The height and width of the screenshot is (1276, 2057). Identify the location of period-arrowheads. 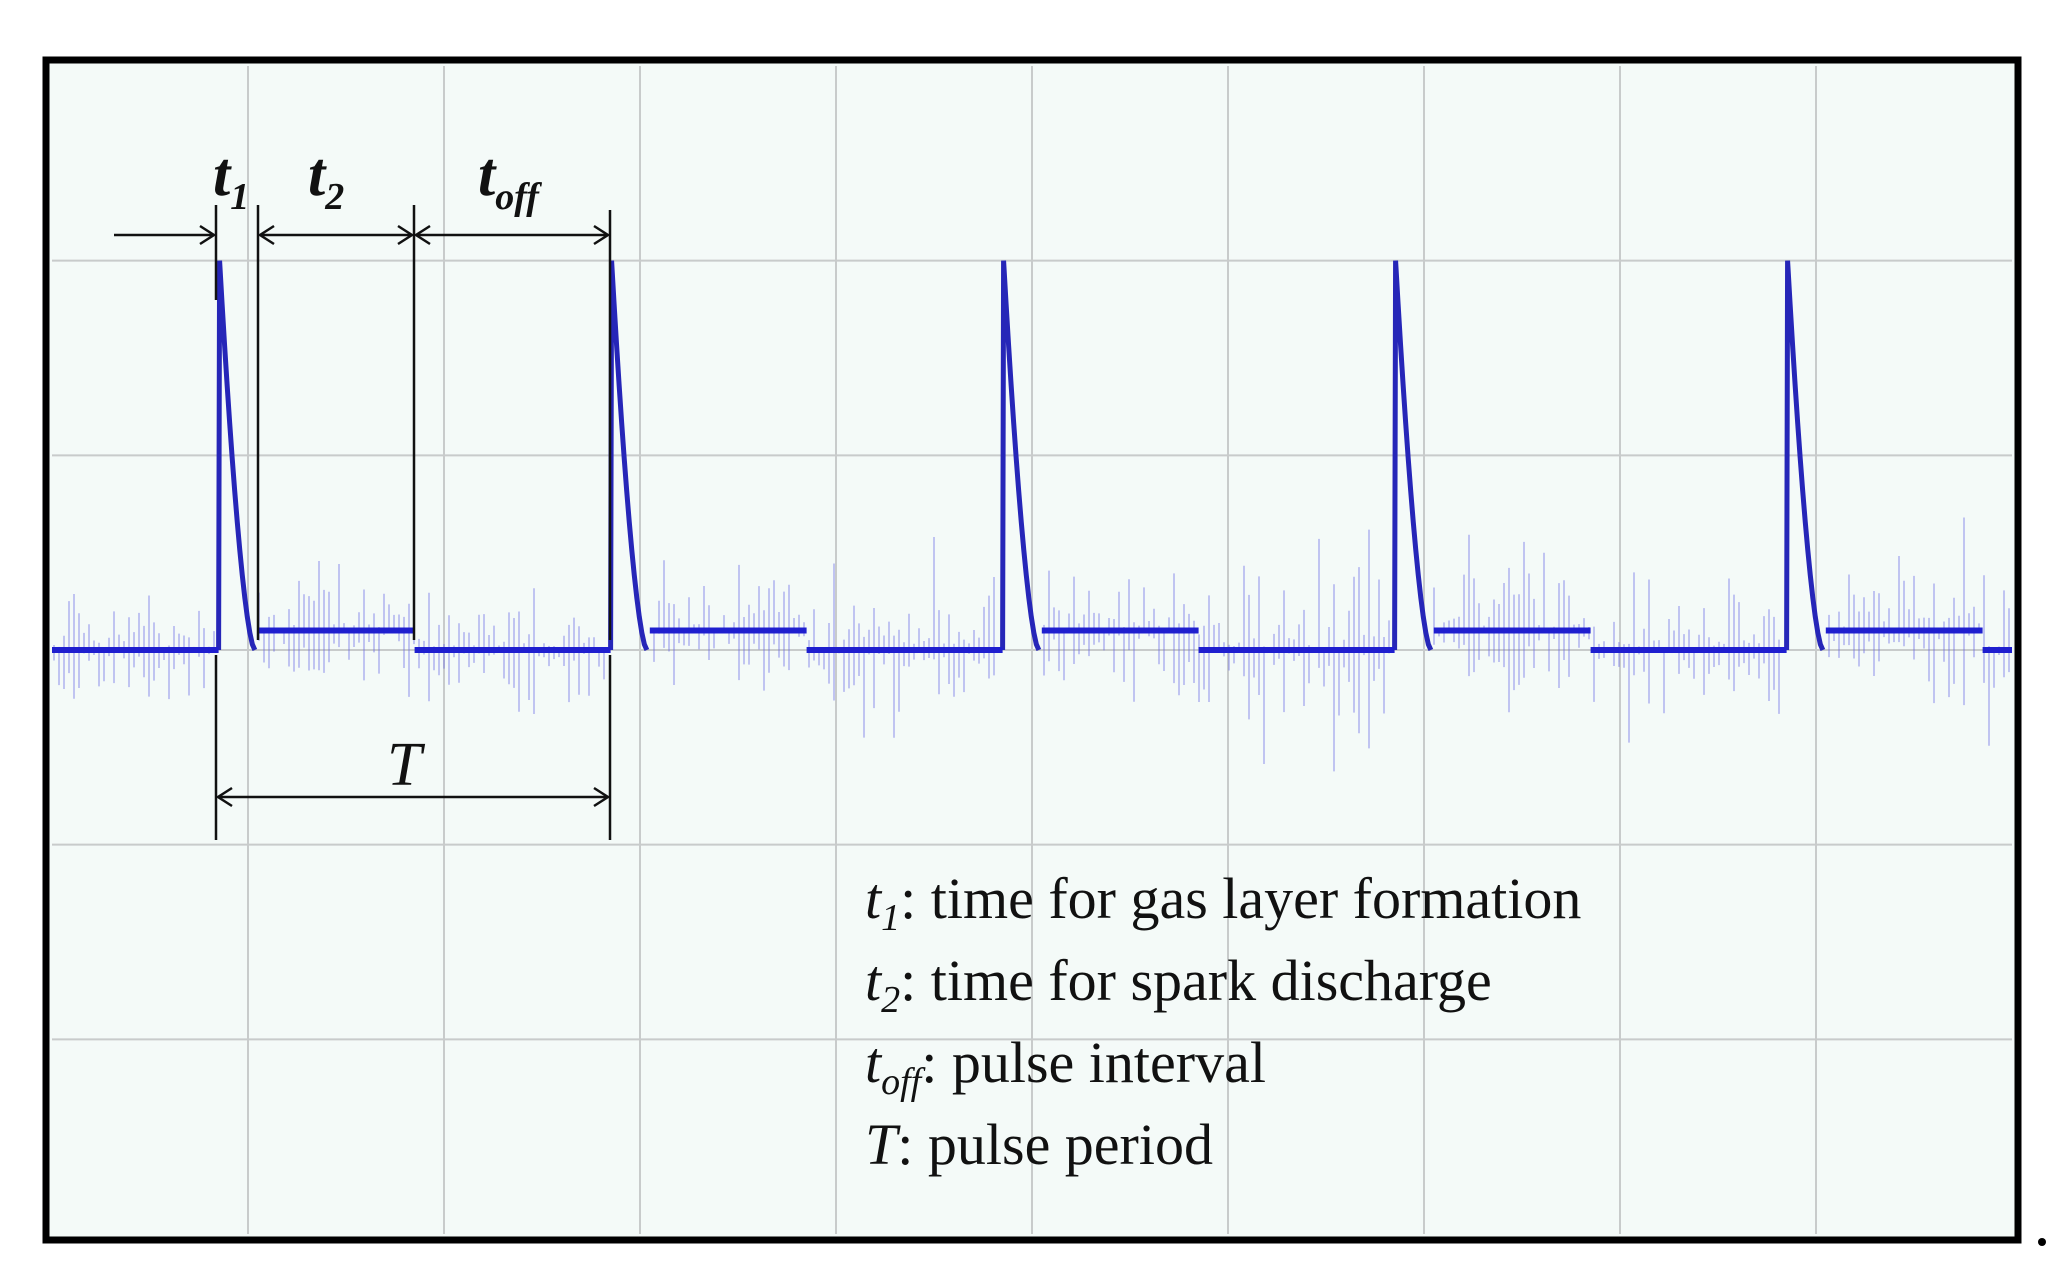
(413, 797).